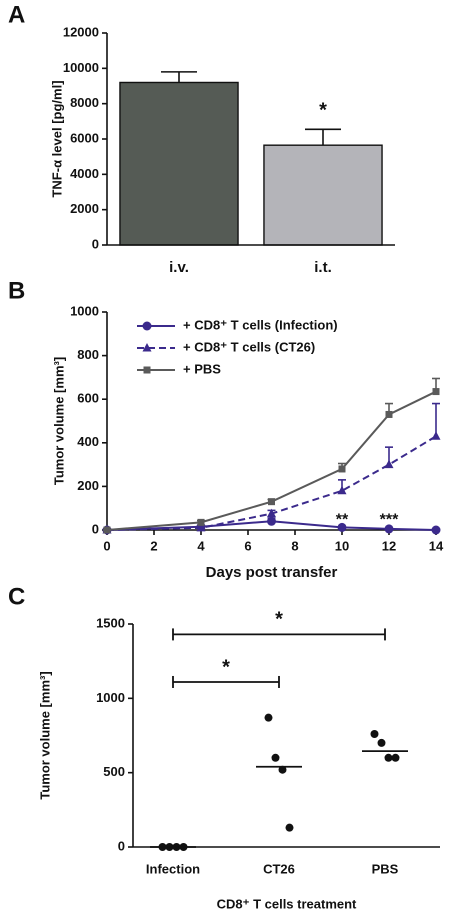 The image size is (450, 924). Describe the element at coordinates (294, 545) in the screenshot. I see `x-tick-label: 8` at that location.